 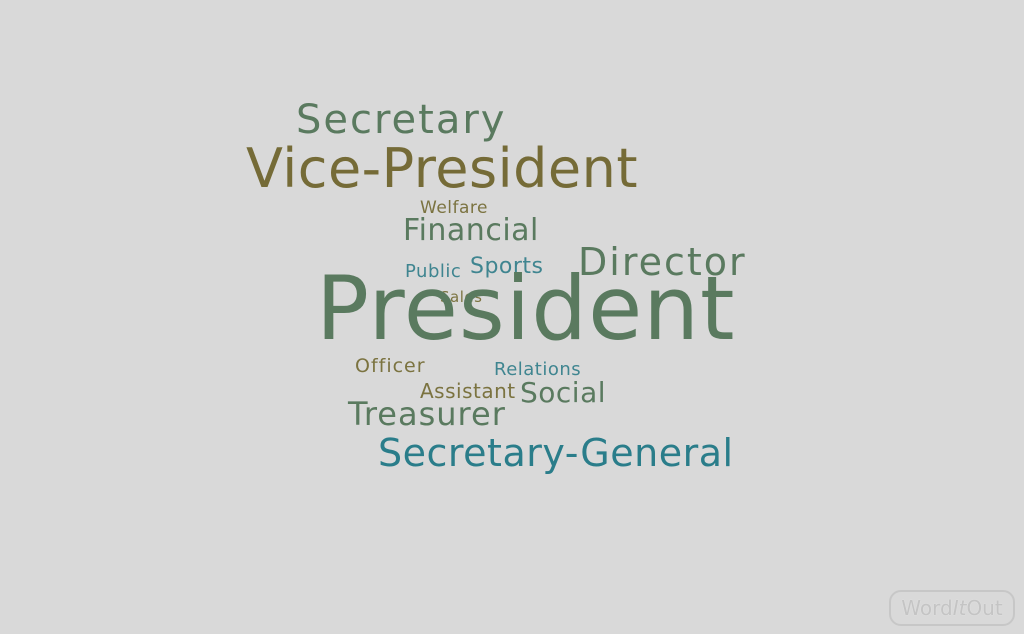 I want to click on word-sales: Sales, so click(x=461, y=297).